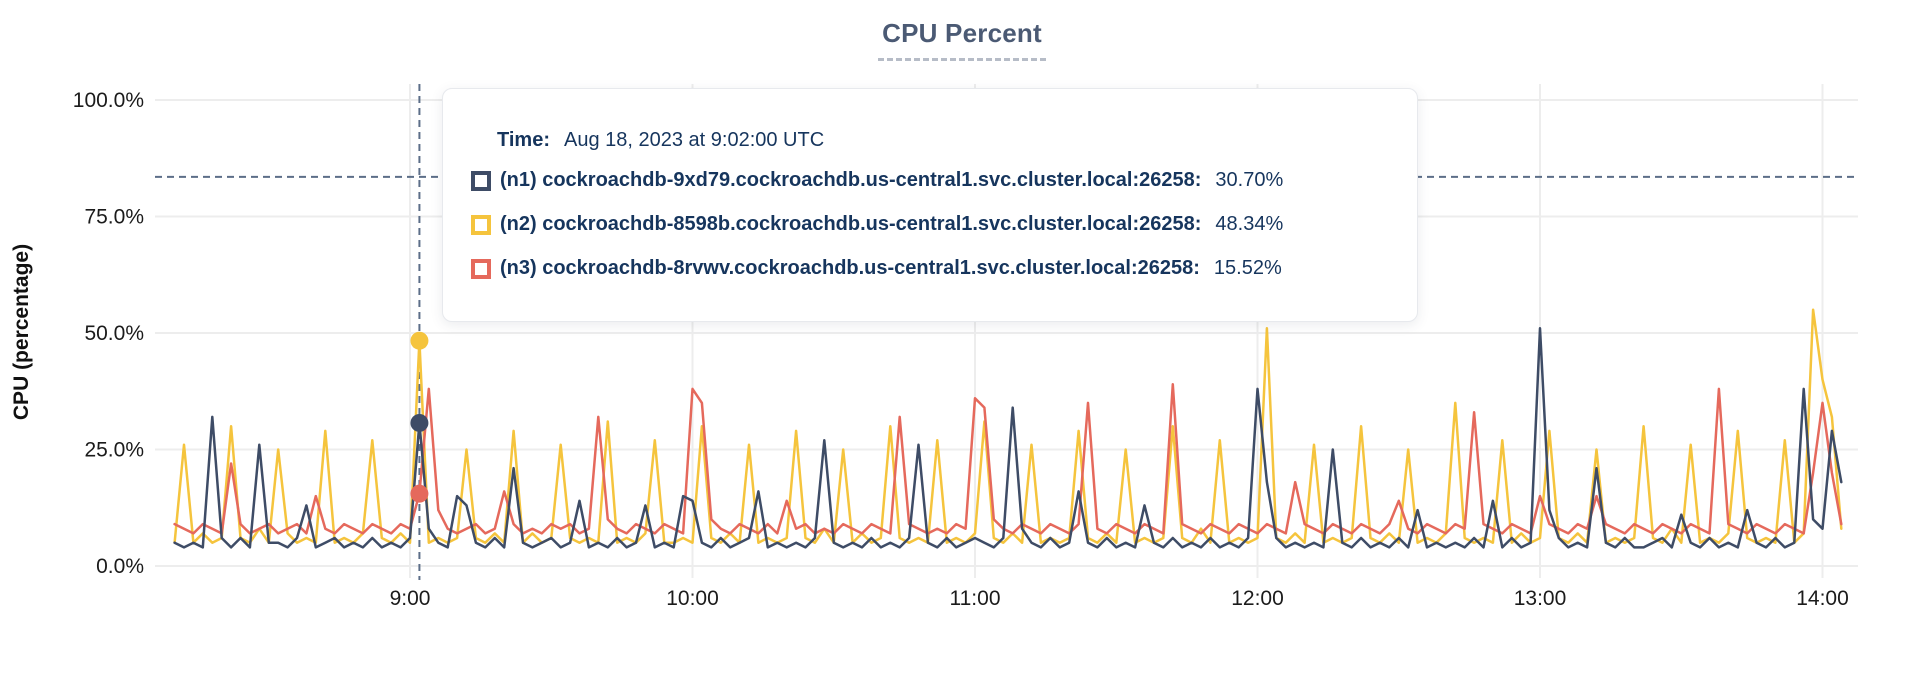  Describe the element at coordinates (1249, 180) in the screenshot. I see `tooltip-series-value: 30.70%` at that location.